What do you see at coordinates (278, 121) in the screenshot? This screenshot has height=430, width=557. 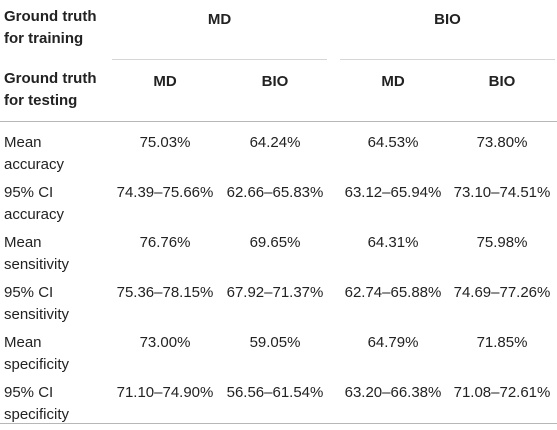 I see `header-bottom-rule` at bounding box center [278, 121].